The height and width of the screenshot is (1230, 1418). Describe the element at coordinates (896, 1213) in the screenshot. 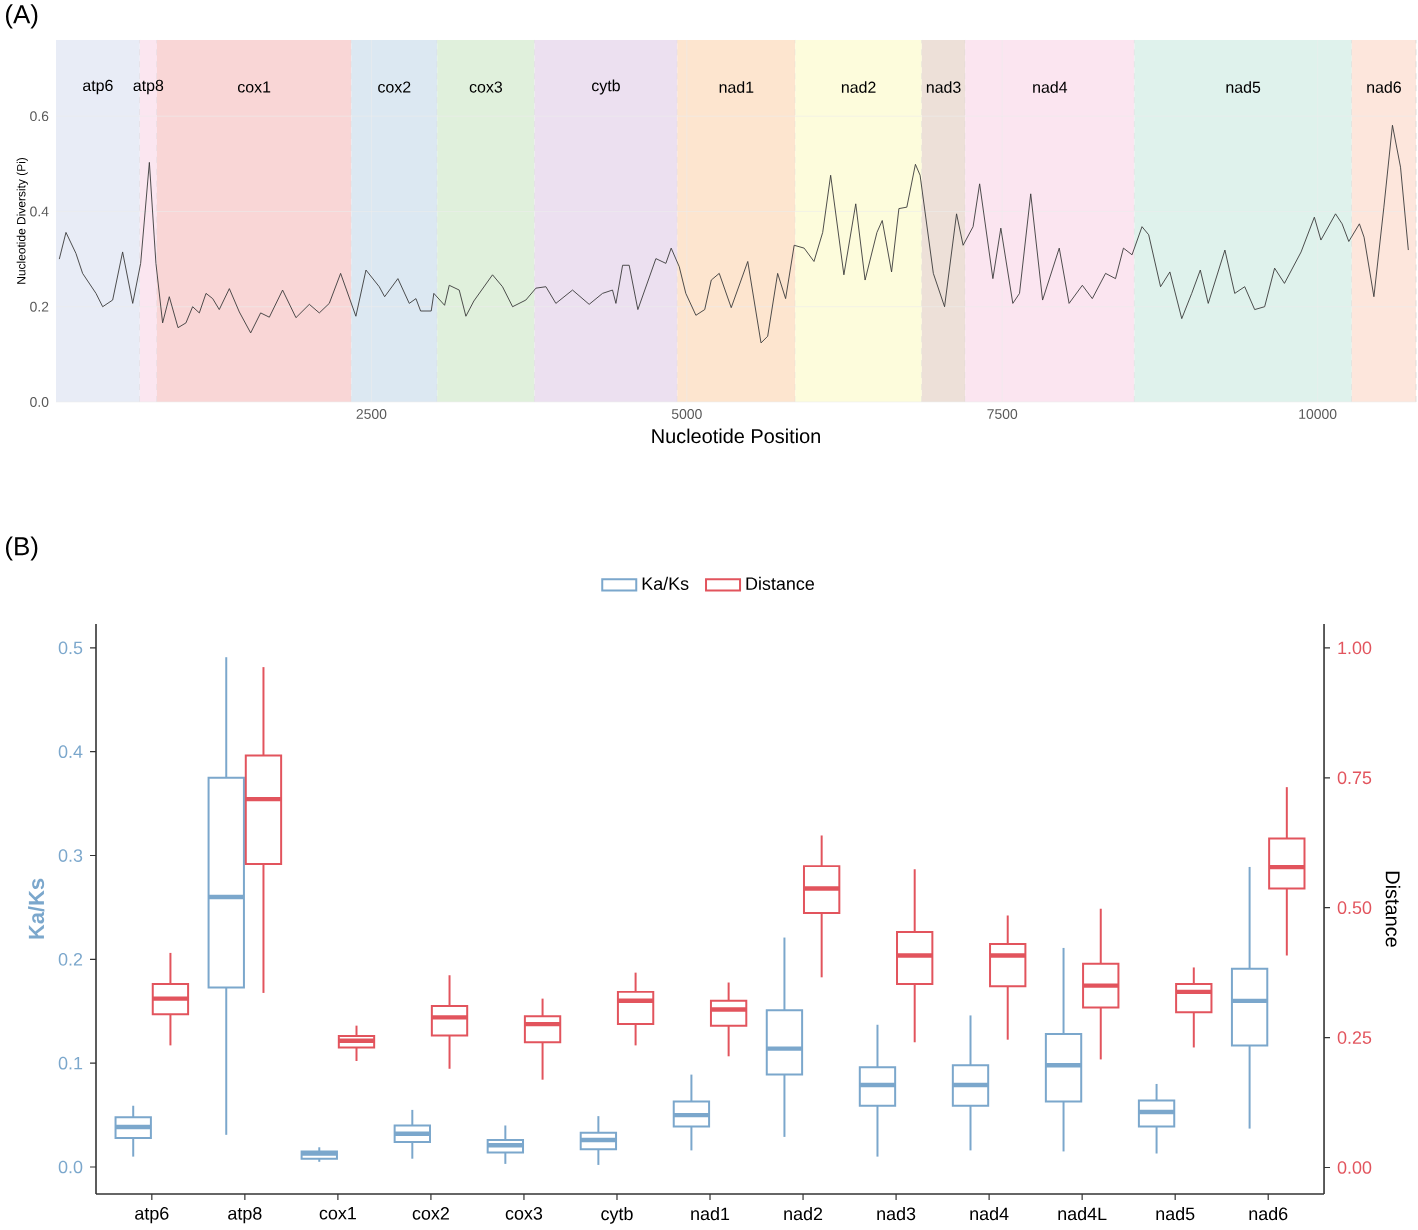

I see `x-tick-label: nad3` at that location.